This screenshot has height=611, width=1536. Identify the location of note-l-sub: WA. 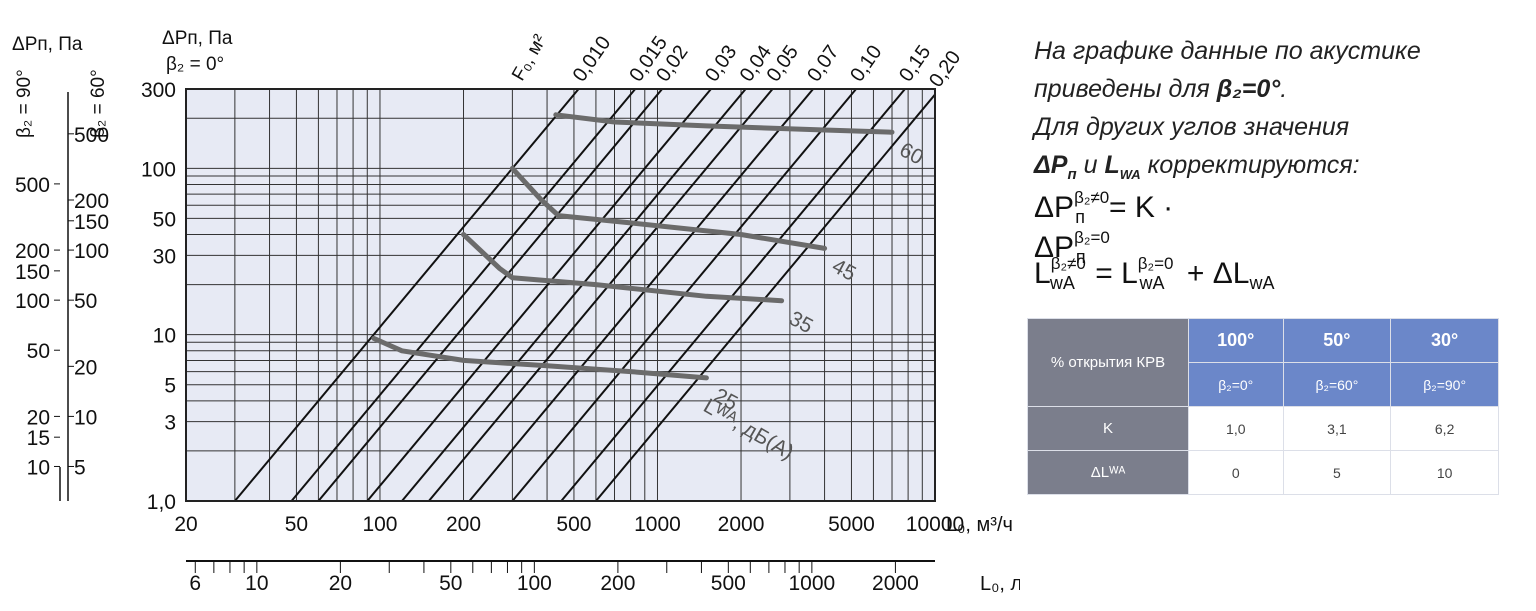
(1130, 174).